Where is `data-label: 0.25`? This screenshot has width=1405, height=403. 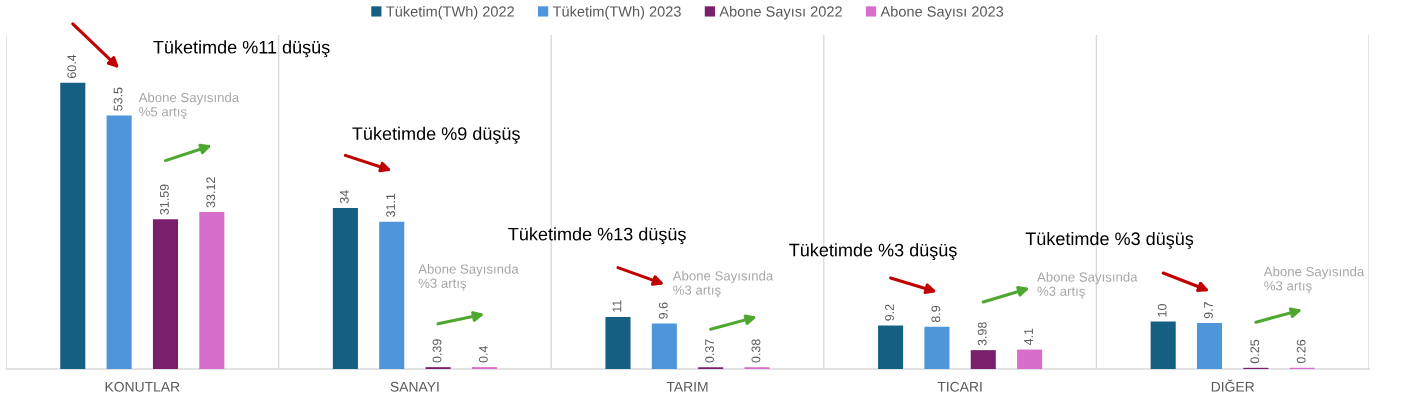 data-label: 0.25 is located at coordinates (1255, 351).